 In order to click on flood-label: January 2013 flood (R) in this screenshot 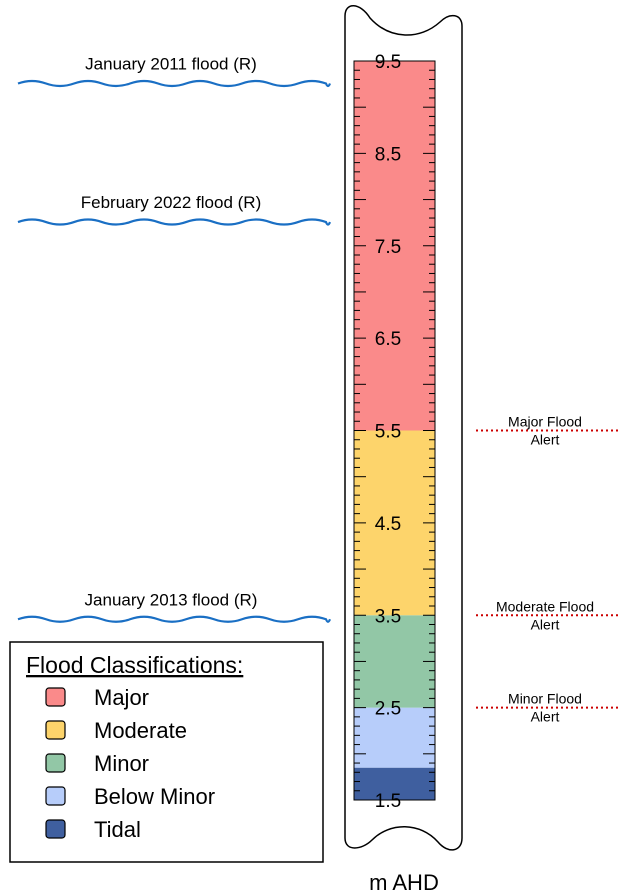, I will do `click(171, 599)`.